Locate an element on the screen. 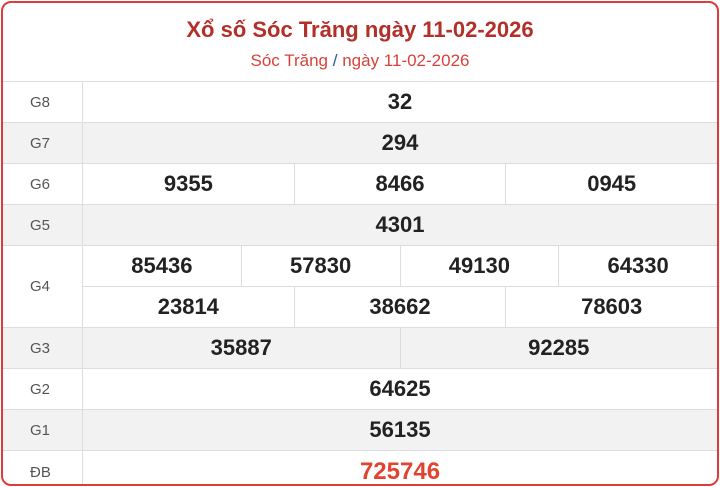 Image resolution: width=720 pixels, height=487 pixels. prize-row-g7: G7 294 is located at coordinates (360, 143).